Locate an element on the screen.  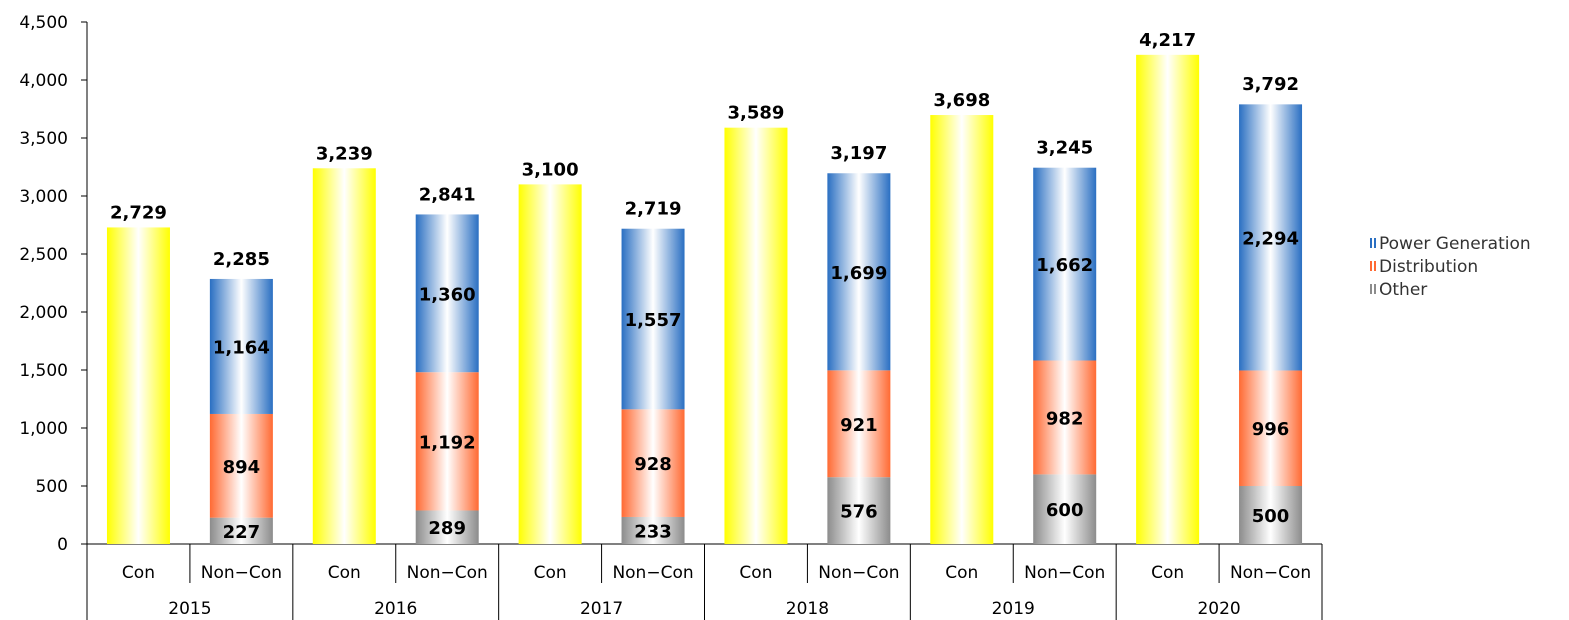
non-con-total-label: 3,245 is located at coordinates (1064, 148).